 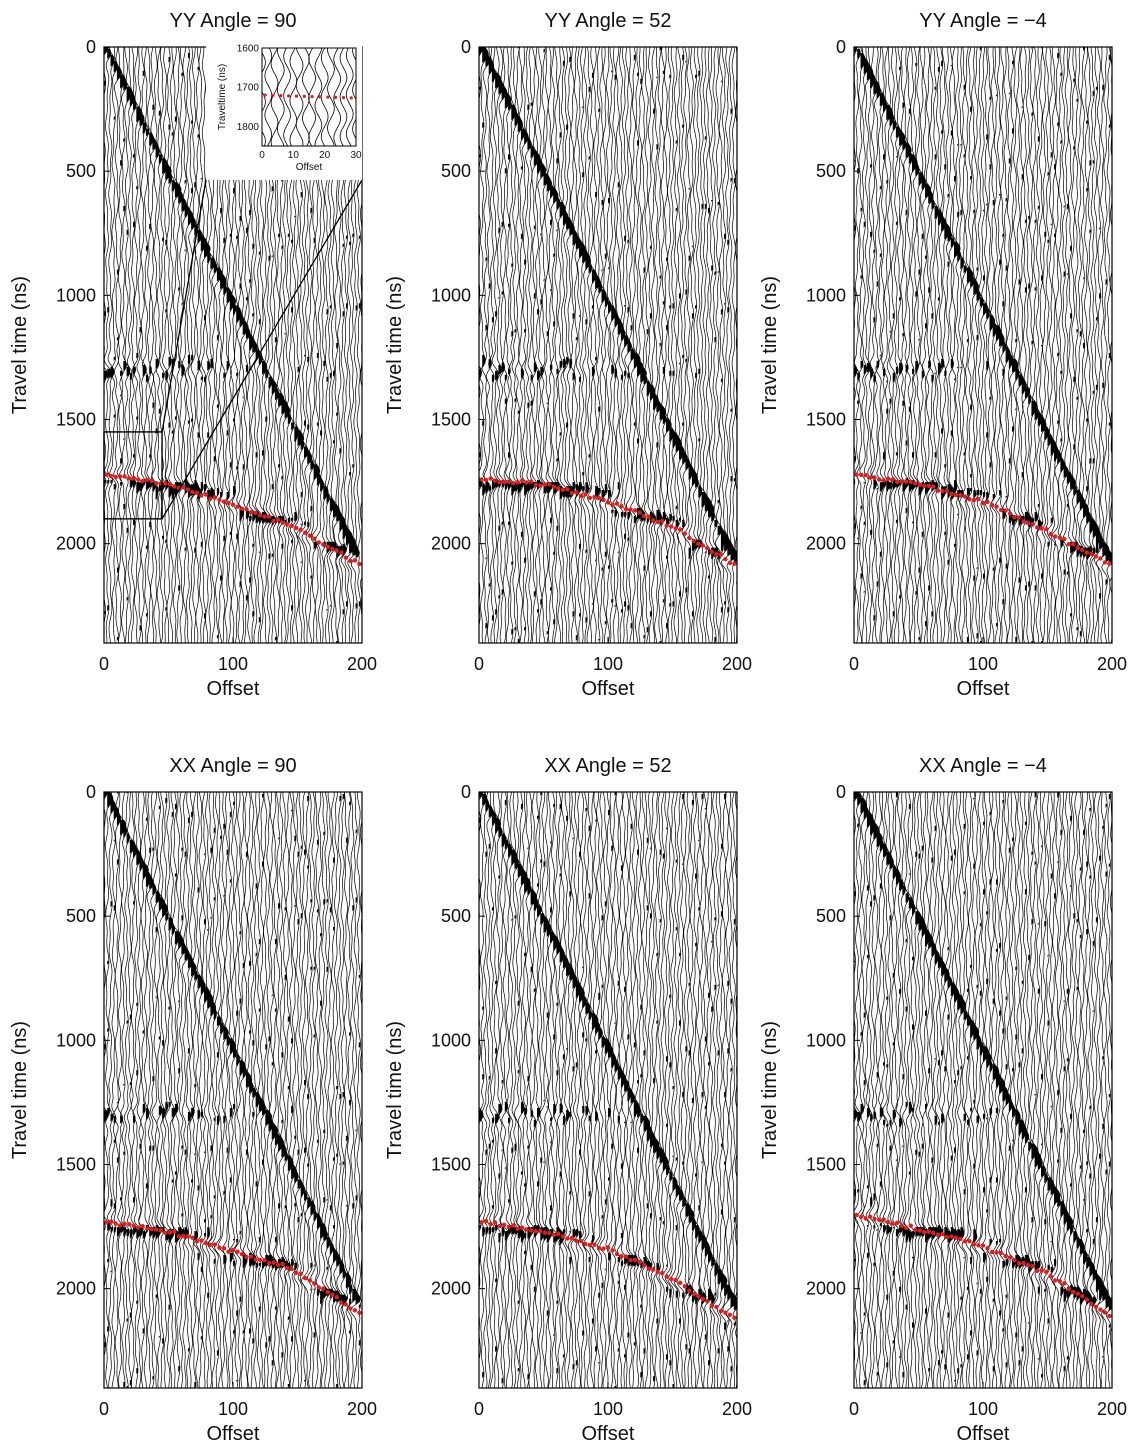 I want to click on x-tick-label: 200, so click(x=1112, y=664).